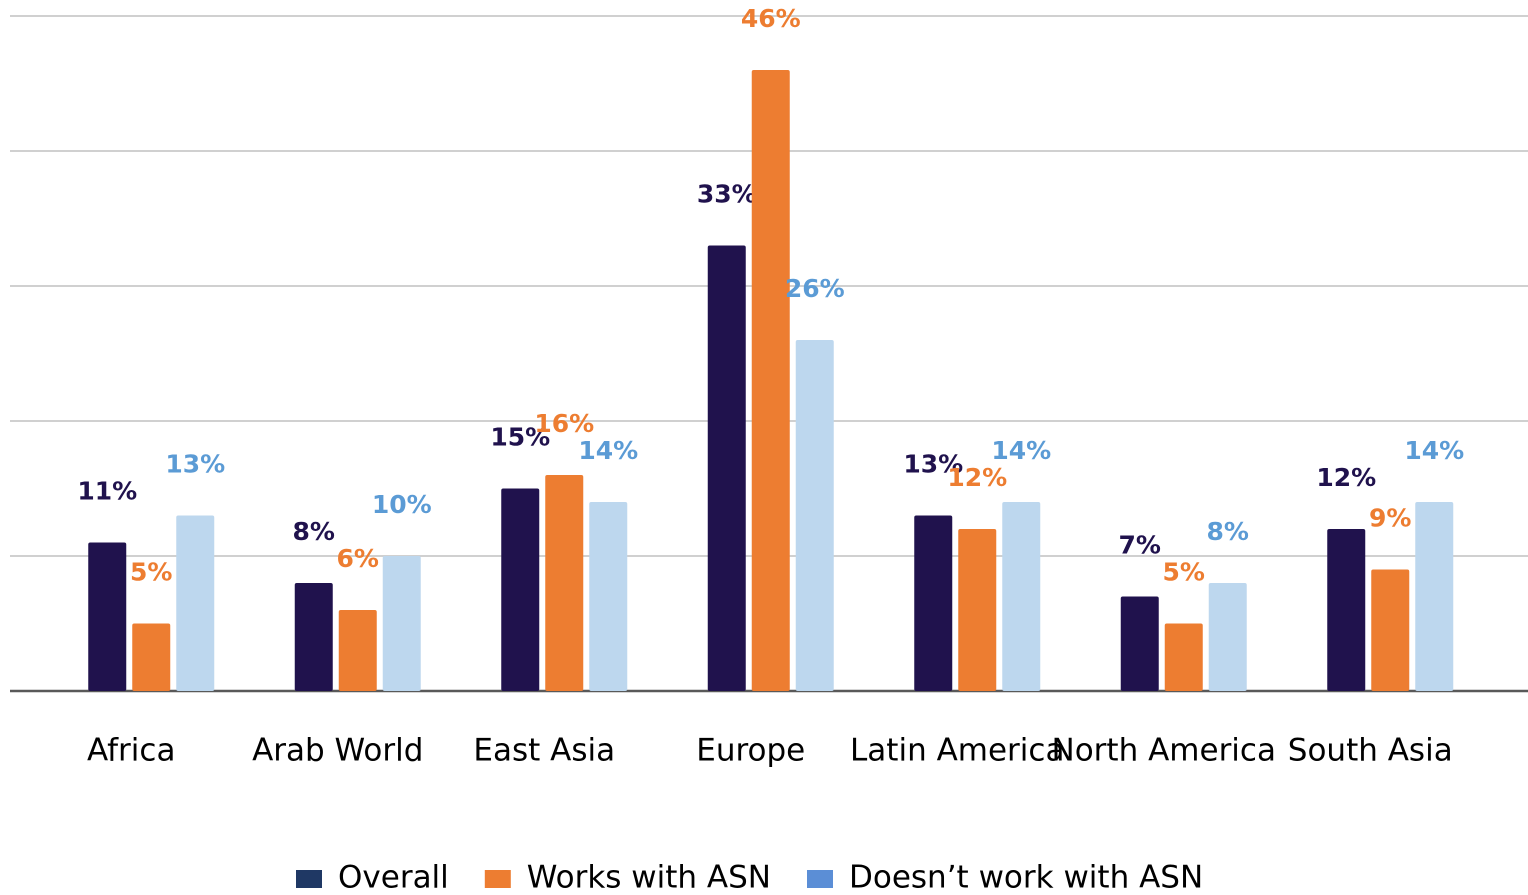  Describe the element at coordinates (107, 491) in the screenshot. I see `data-label: 11%` at that location.